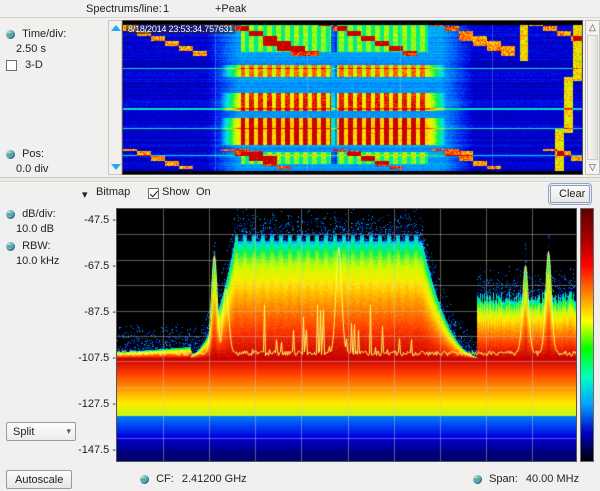  I want to click on waterfall-toolbar: Spectrums/line: 1 +Peak, so click(300, 9).